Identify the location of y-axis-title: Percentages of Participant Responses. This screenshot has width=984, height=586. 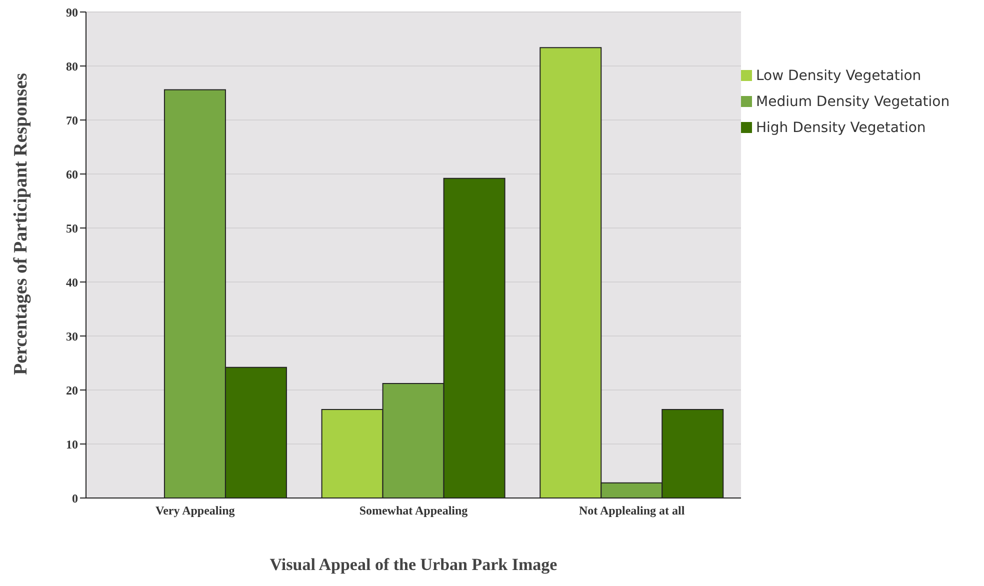
(21, 223).